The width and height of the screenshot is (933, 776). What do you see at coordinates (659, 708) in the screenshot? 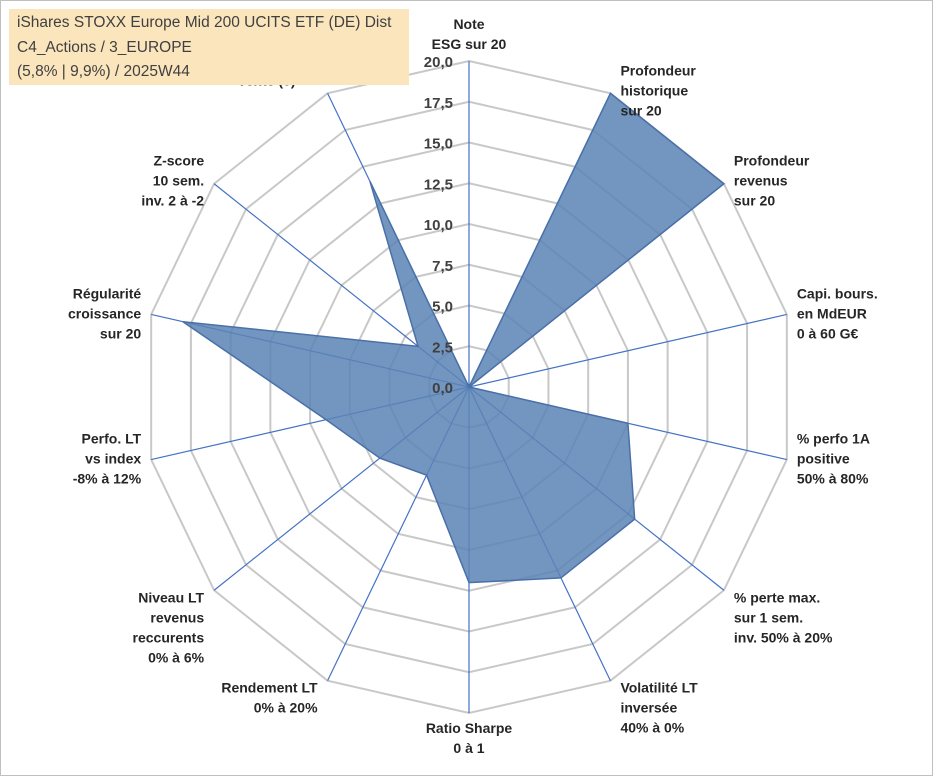
I see `axis-label: Volatilité LT inversée 40% à 0%` at bounding box center [659, 708].